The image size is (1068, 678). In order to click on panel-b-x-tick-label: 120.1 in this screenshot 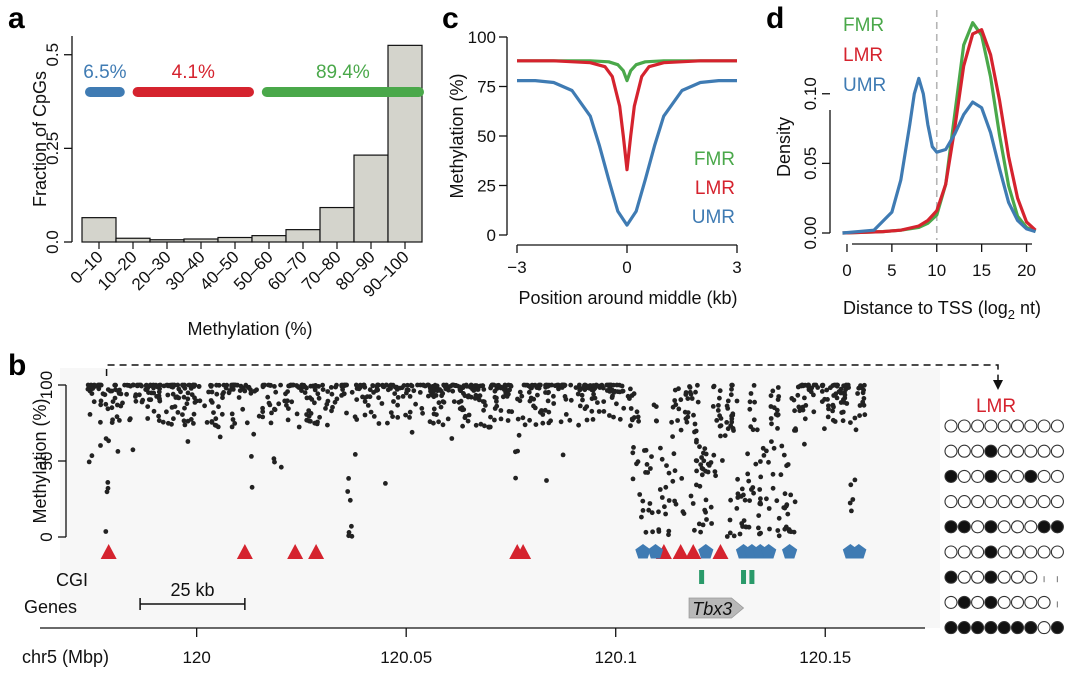, I will do `click(615, 657)`.